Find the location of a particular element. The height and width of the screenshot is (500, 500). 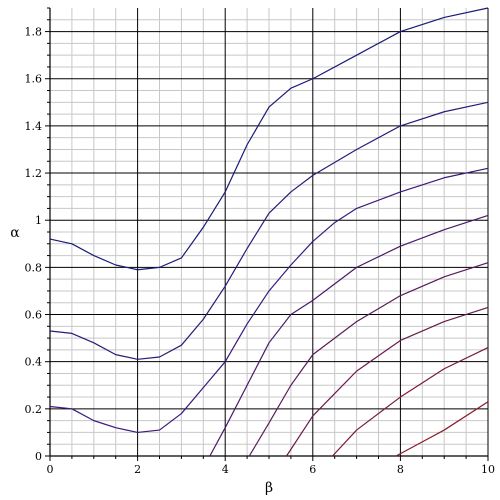

x-tick-label: 6 is located at coordinates (312, 469).